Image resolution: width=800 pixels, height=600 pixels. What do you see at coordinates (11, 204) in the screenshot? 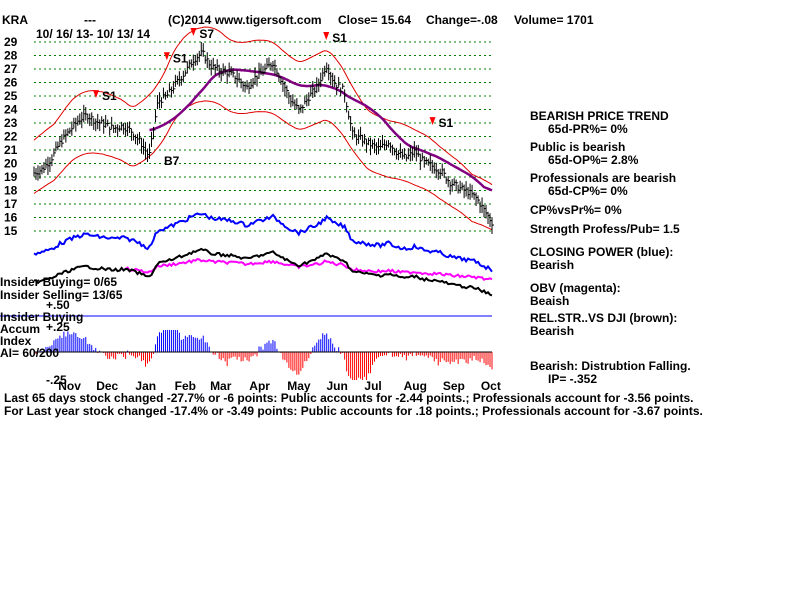
I see `price-tick-label: 17` at bounding box center [11, 204].